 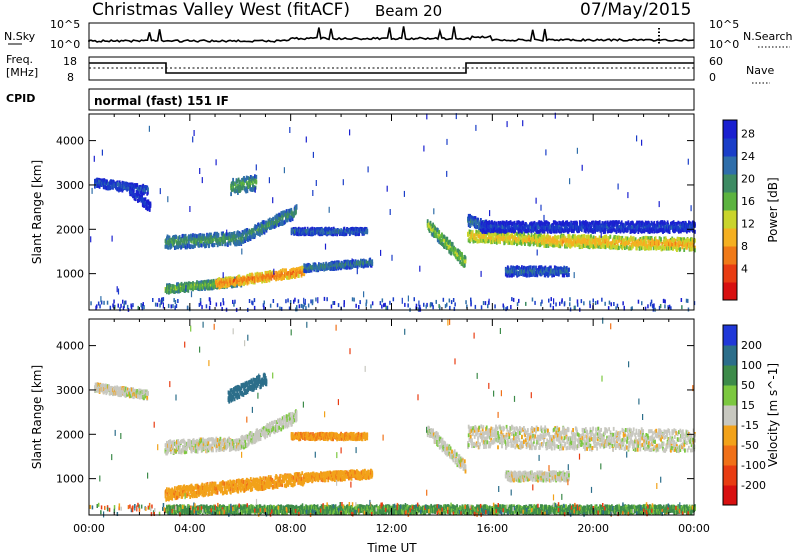 What do you see at coordinates (391, 99) in the screenshot?
I see `cpid-frame` at bounding box center [391, 99].